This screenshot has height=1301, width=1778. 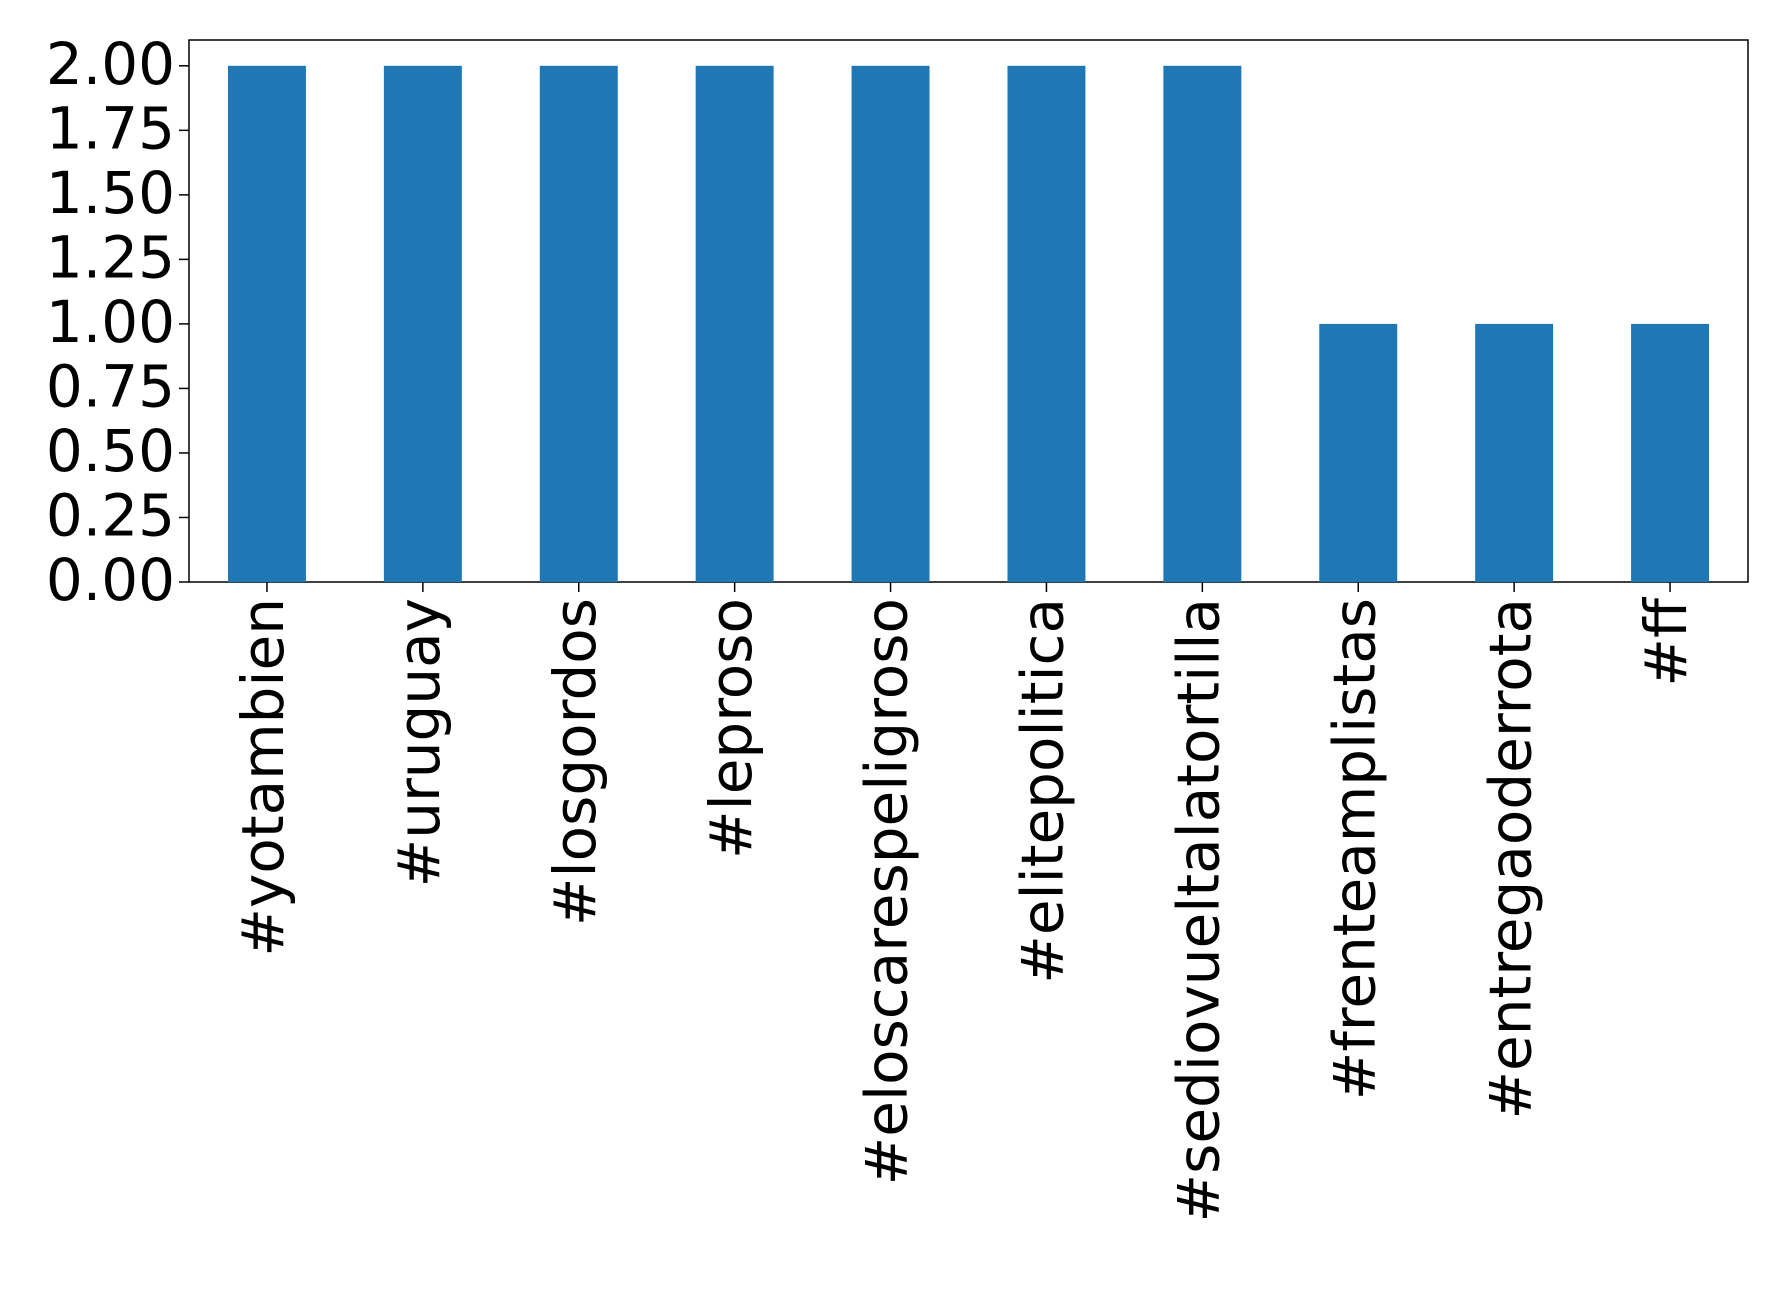 What do you see at coordinates (1198, 910) in the screenshot?
I see `x-tick-label: #sediovueltalatortilla` at bounding box center [1198, 910].